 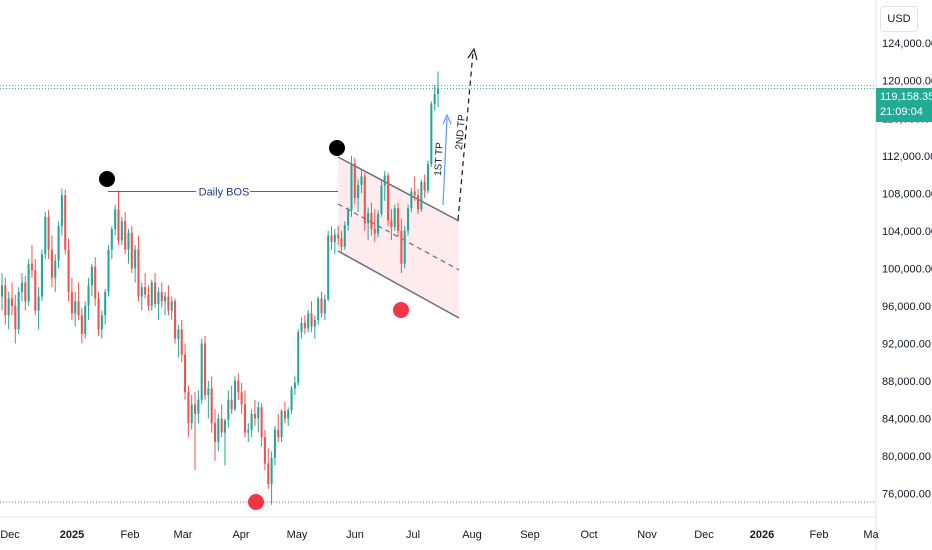 I want to click on time-tick-label: Sep, so click(x=530, y=535).